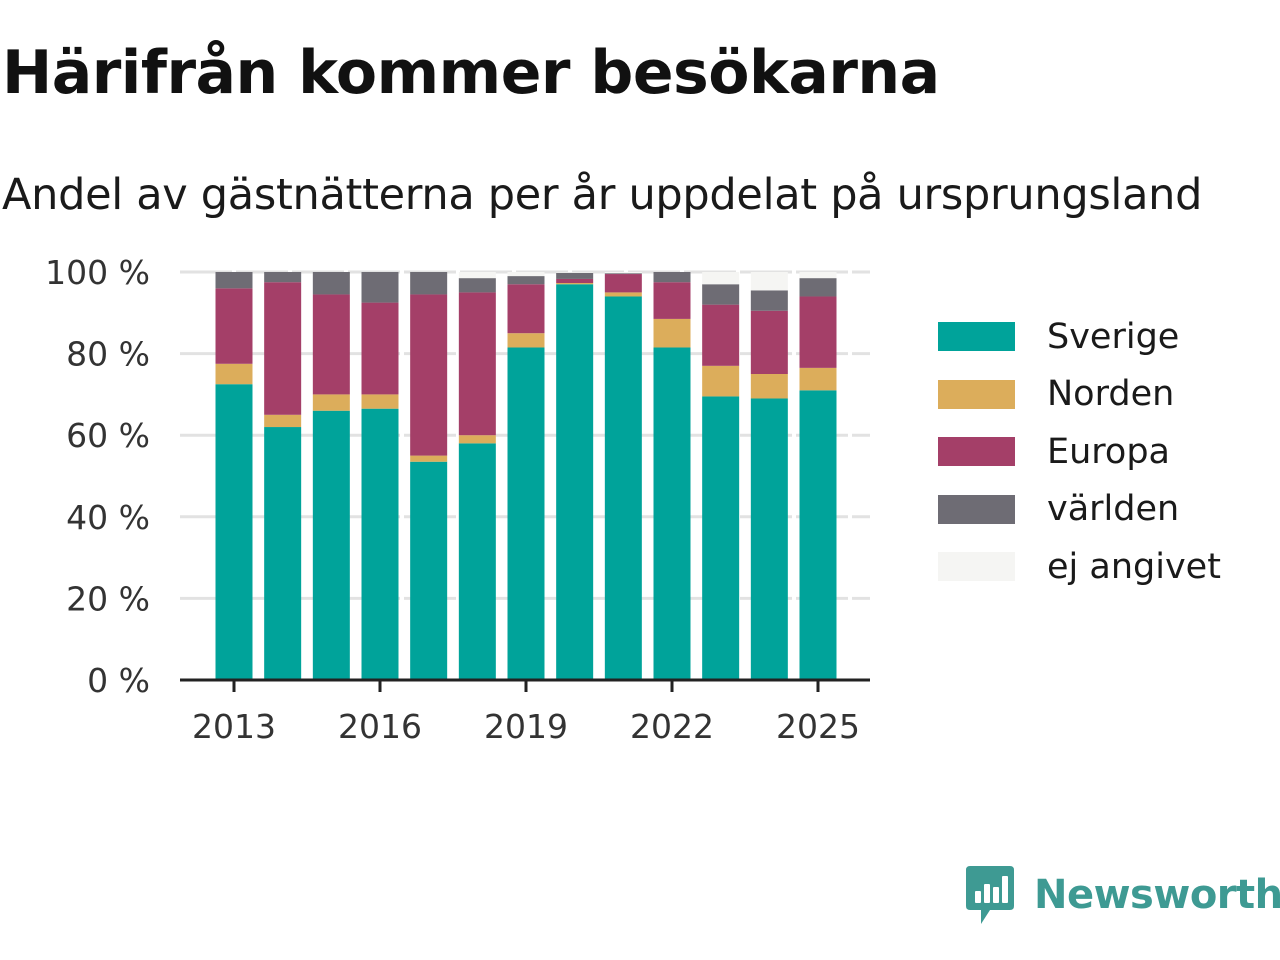 The image size is (1280, 960). What do you see at coordinates (1134, 566) in the screenshot?
I see `legend-label-ej-angivet: ej angivet` at bounding box center [1134, 566].